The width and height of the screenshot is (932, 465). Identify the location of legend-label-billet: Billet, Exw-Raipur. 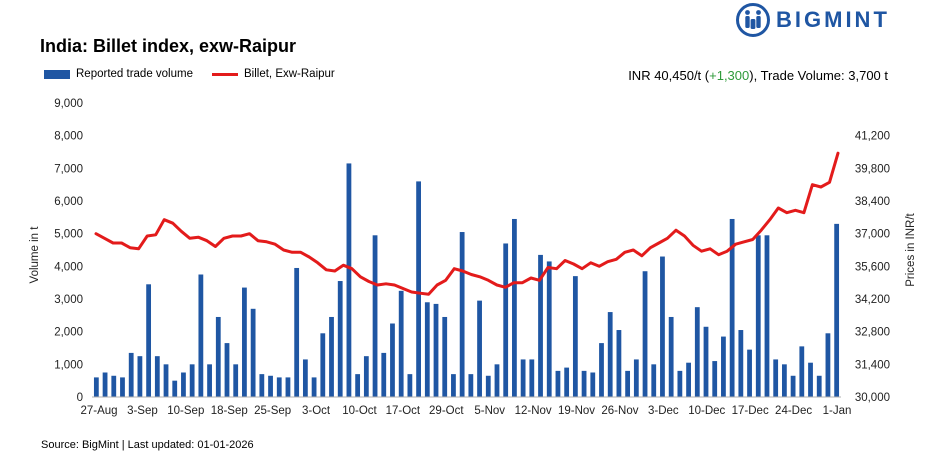
(289, 74).